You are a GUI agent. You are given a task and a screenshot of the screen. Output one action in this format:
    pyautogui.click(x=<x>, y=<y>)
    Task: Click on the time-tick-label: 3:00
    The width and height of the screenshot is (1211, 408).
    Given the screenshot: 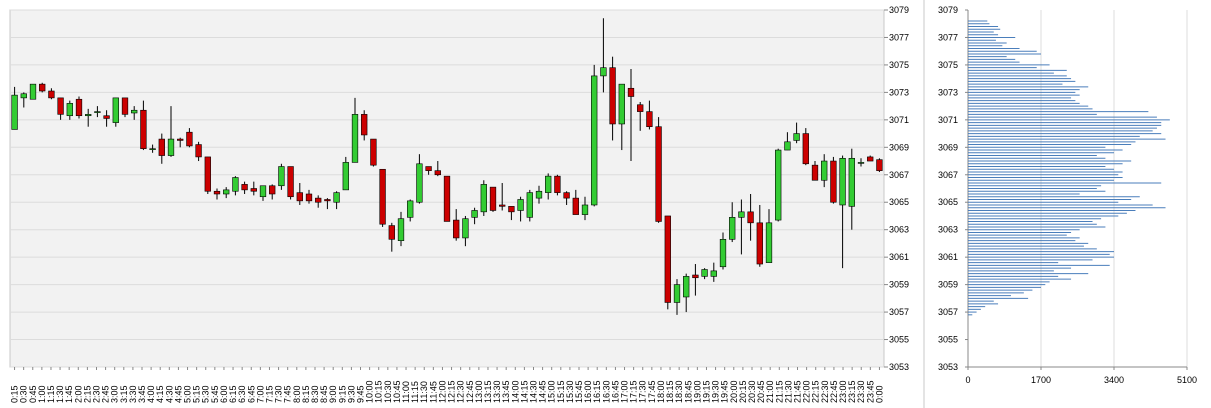 What is the action you would take?
    pyautogui.click(x=115, y=394)
    